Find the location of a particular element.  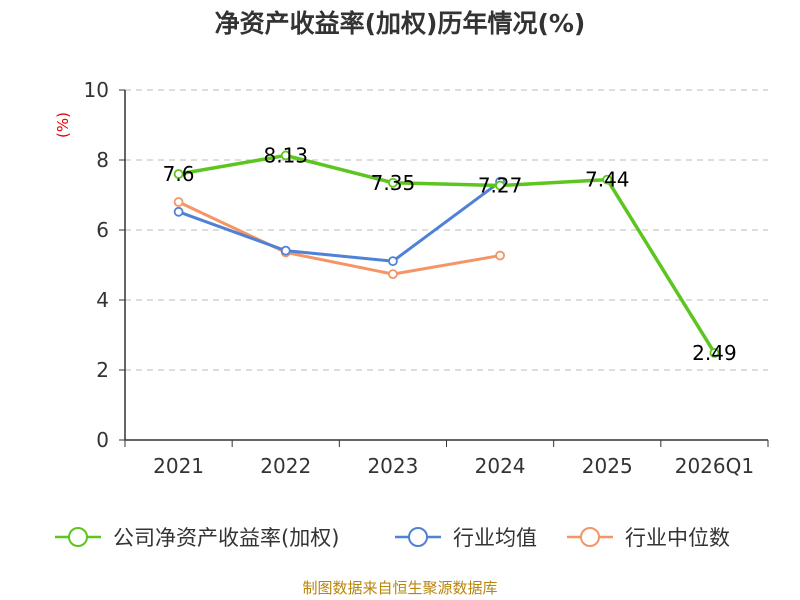

data-label: 7.6 is located at coordinates (179, 174).